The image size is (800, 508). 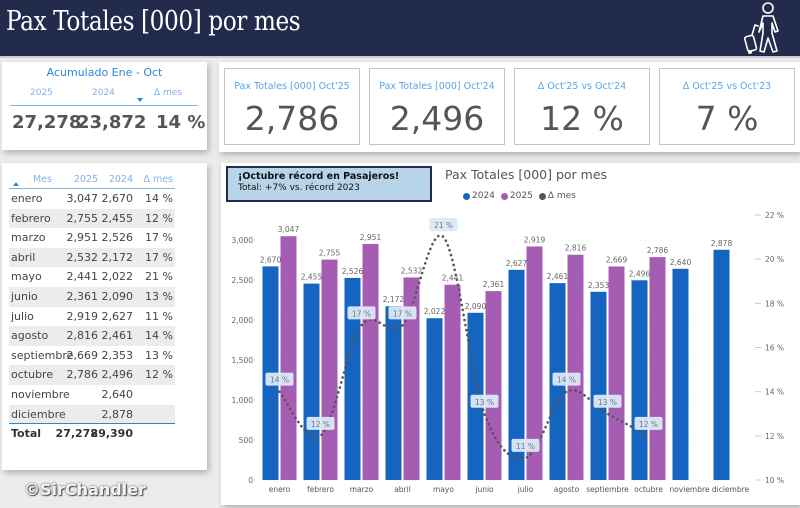 I want to click on sort-asc-icon, so click(x=16, y=184).